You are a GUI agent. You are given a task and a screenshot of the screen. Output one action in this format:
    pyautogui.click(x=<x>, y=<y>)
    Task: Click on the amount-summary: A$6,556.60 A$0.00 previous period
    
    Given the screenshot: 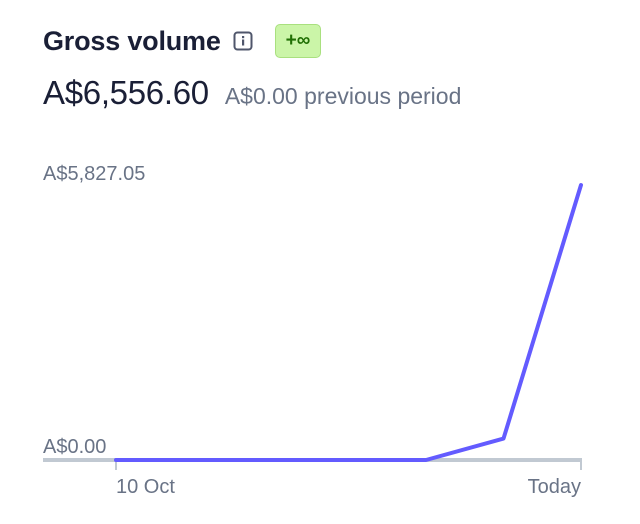 What is the action you would take?
    pyautogui.click(x=252, y=93)
    